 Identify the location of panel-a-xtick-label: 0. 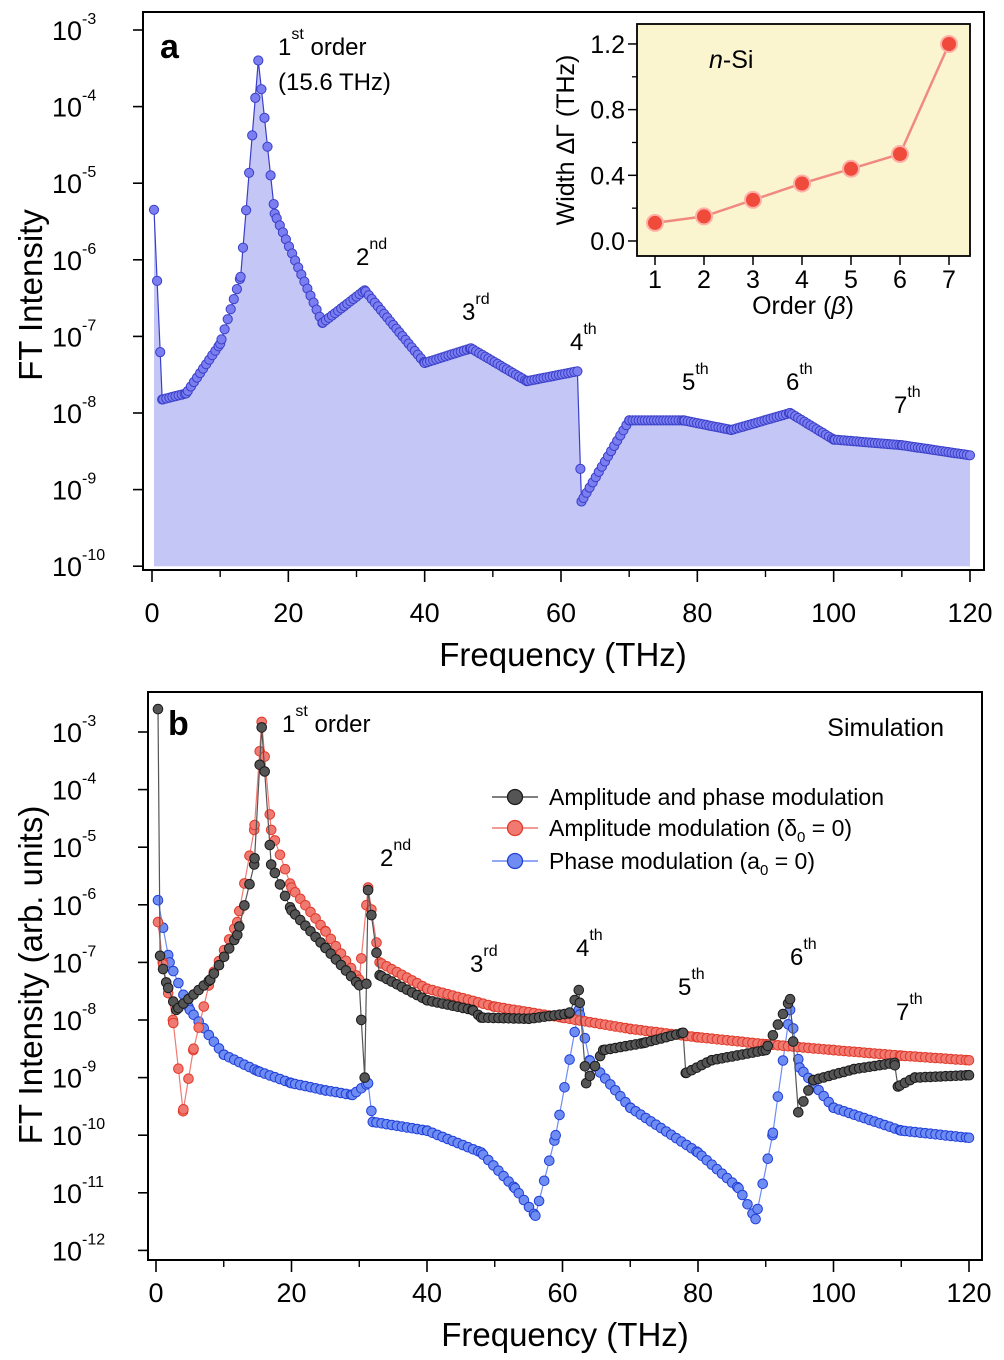
(151, 613).